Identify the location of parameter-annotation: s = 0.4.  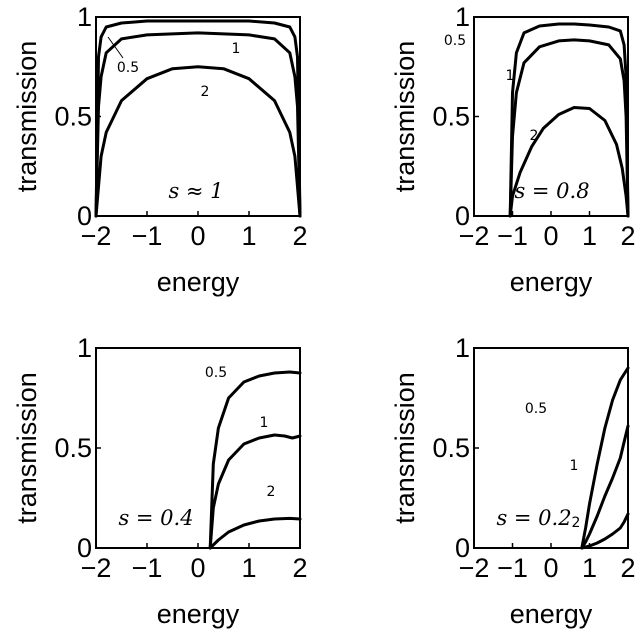
(155, 518).